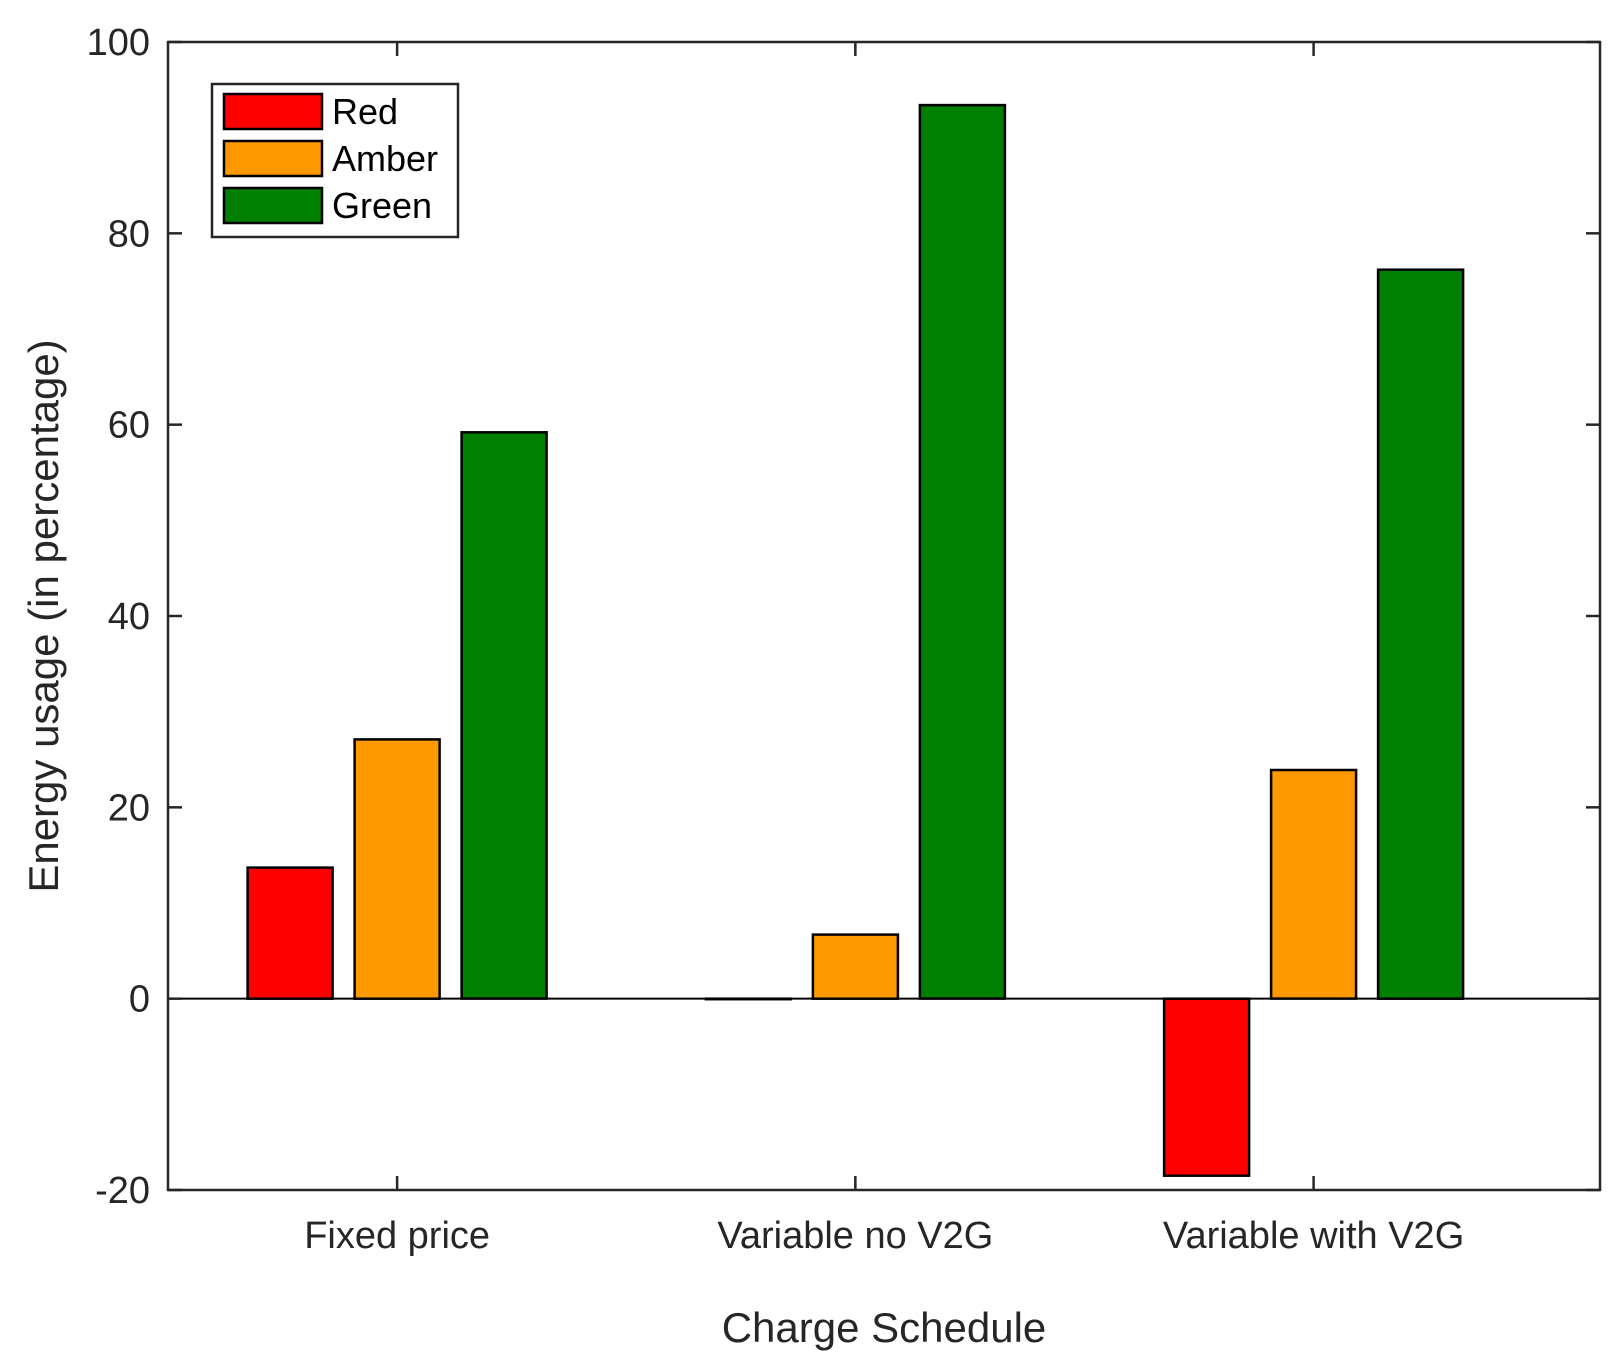 Image resolution: width=1619 pixels, height=1358 pixels. Describe the element at coordinates (855, 1236) in the screenshot. I see `x-tick-label: Variable no V2G` at that location.